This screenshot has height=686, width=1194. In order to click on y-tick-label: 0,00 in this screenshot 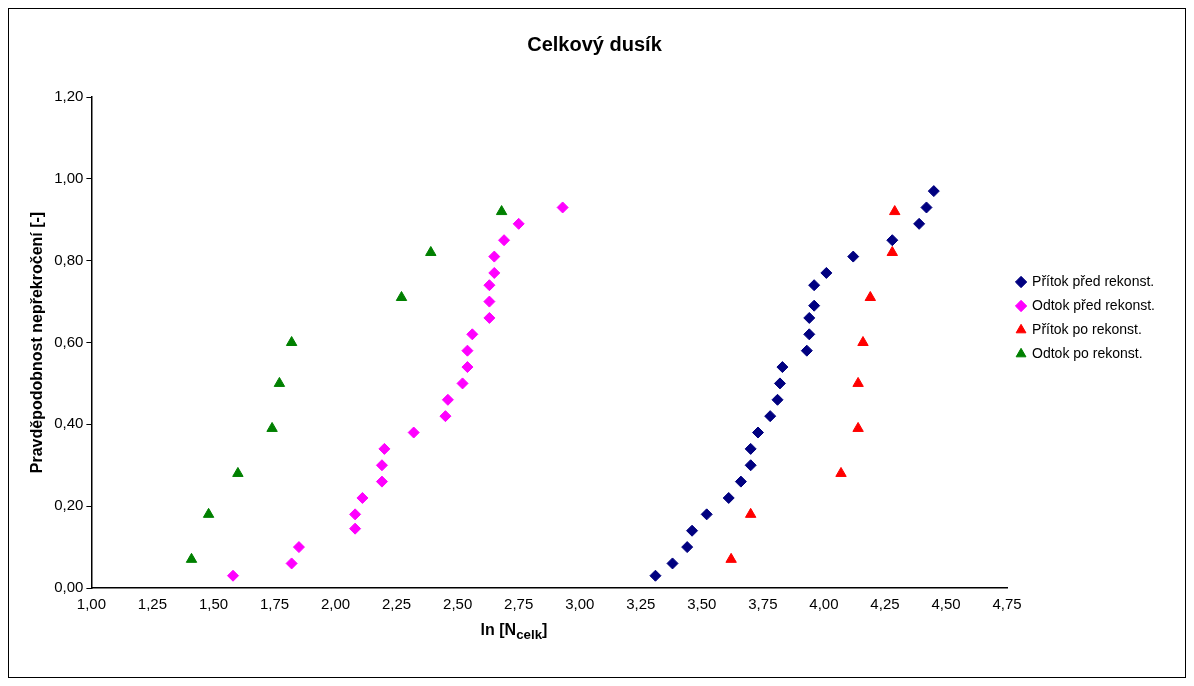, I will do `click(69, 587)`.